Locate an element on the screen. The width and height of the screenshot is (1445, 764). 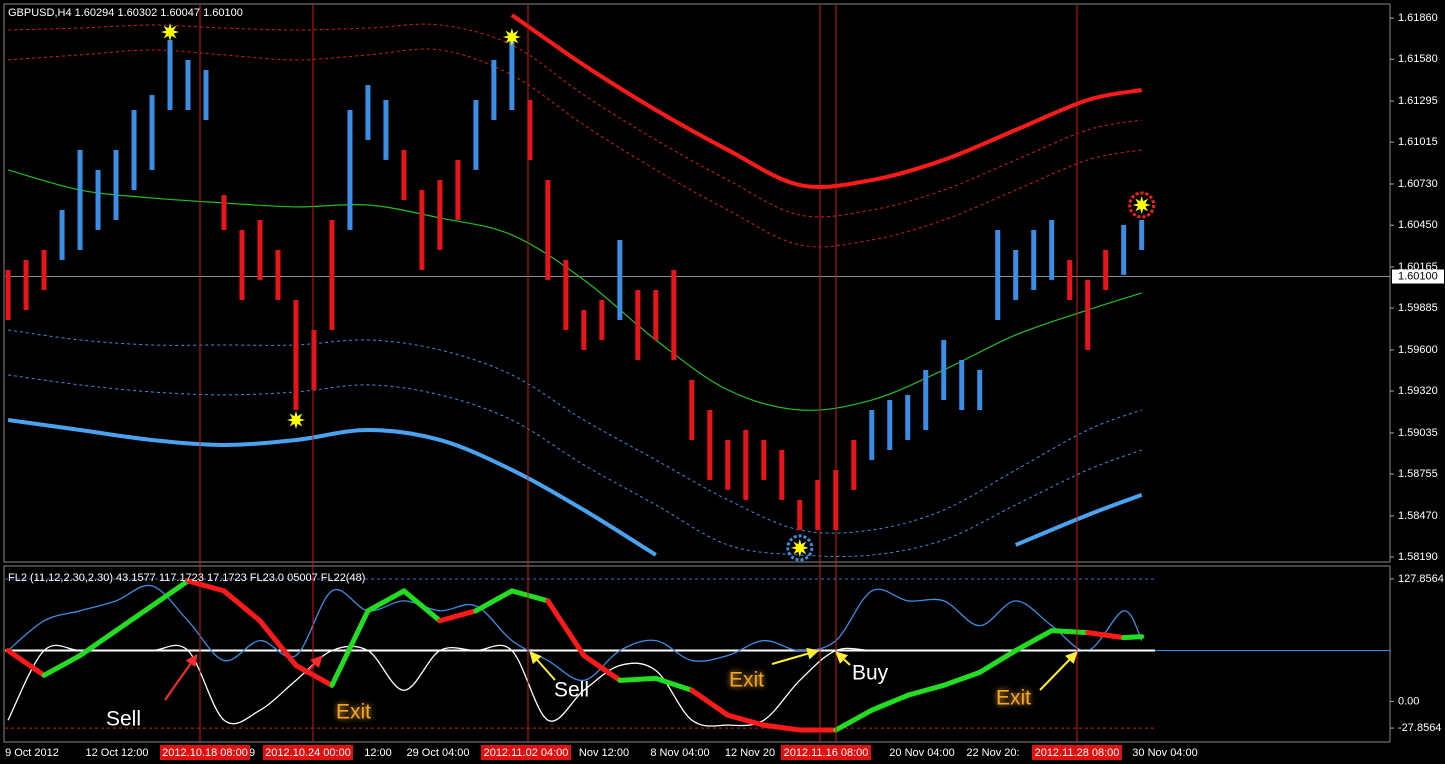
y-tick-label: 1.59320 is located at coordinates (1418, 391).